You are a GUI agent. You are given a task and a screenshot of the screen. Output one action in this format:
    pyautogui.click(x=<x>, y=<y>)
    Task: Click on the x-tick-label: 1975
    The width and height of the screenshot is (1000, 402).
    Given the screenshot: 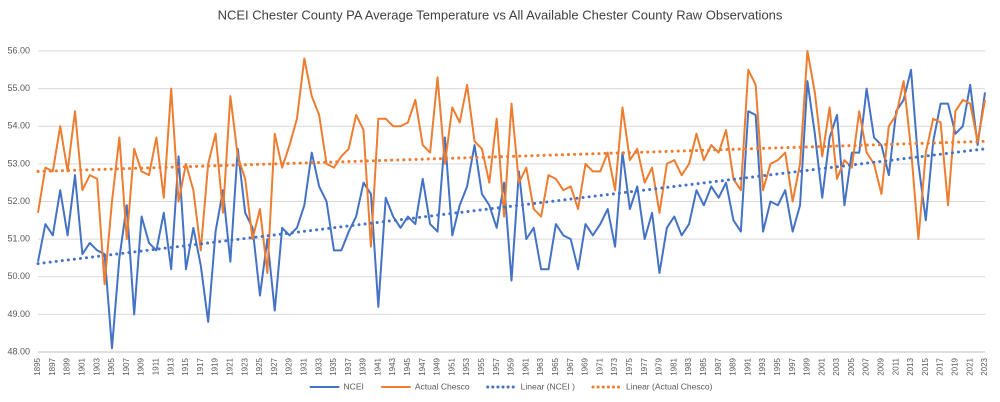 What is the action you would take?
    pyautogui.click(x=629, y=366)
    